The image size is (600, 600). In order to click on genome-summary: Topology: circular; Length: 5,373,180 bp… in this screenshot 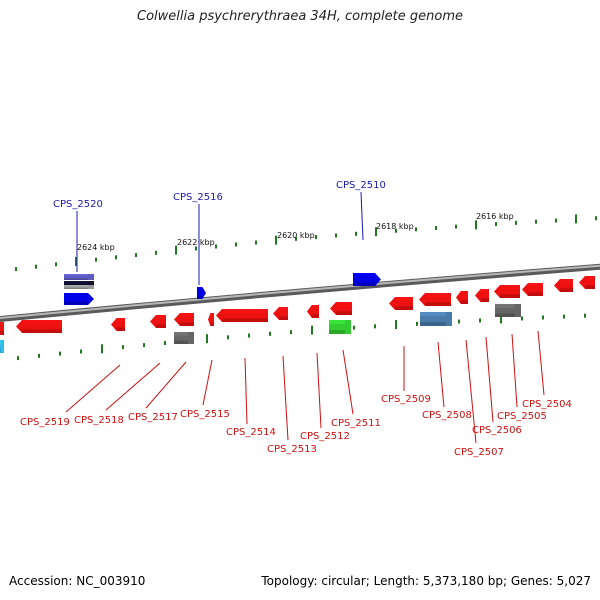, I will do `click(426, 581)`.